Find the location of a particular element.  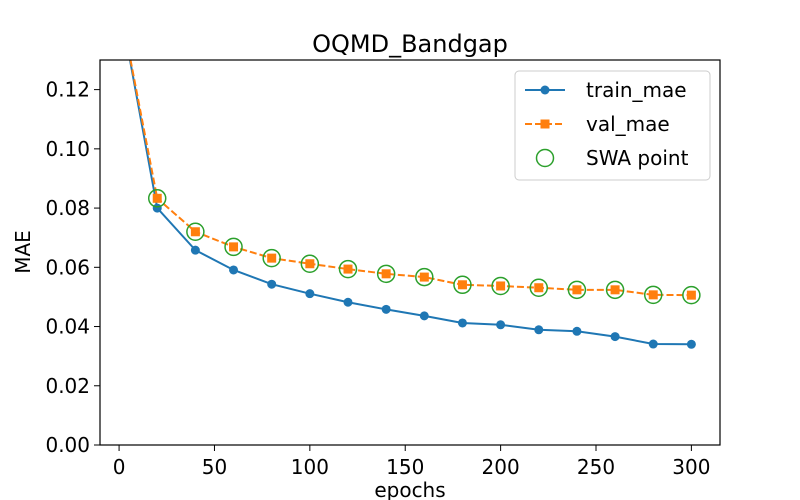

legend-train-mae-label: train_mae is located at coordinates (636, 90).